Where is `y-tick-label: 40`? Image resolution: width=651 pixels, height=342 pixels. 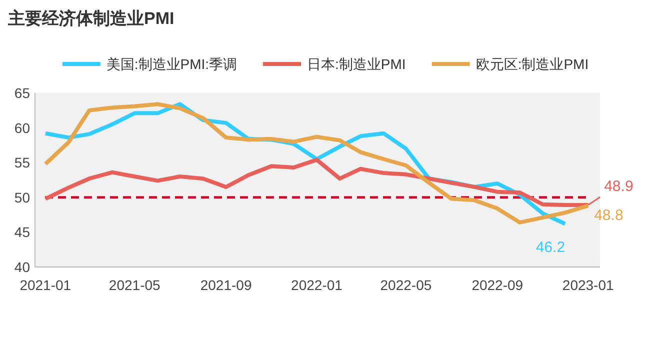 y-tick-label: 40 is located at coordinates (22, 267).